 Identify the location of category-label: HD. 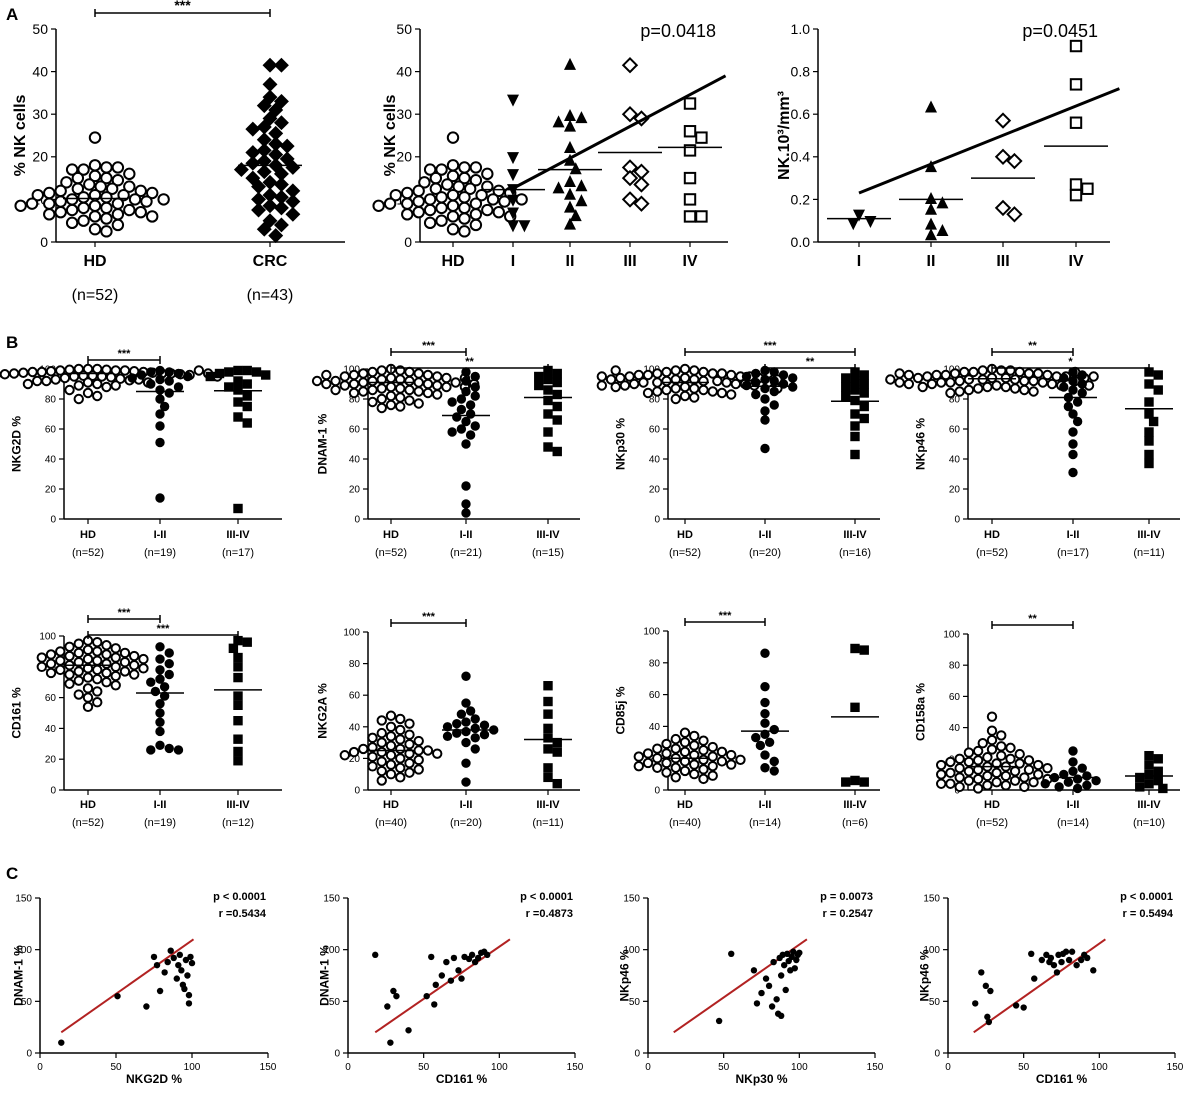
(992, 805).